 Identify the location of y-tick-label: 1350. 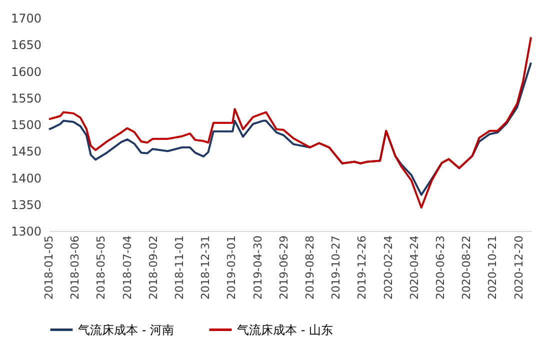
(26, 205).